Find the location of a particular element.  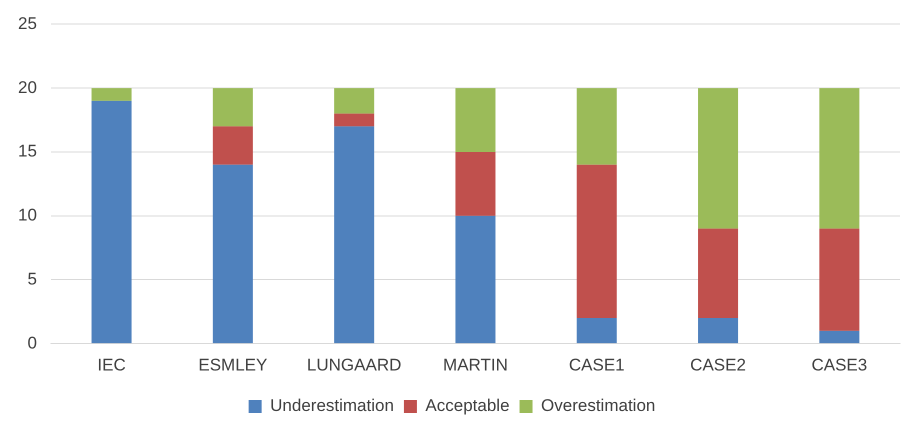

x-tick-label: CASE1 is located at coordinates (596, 364).